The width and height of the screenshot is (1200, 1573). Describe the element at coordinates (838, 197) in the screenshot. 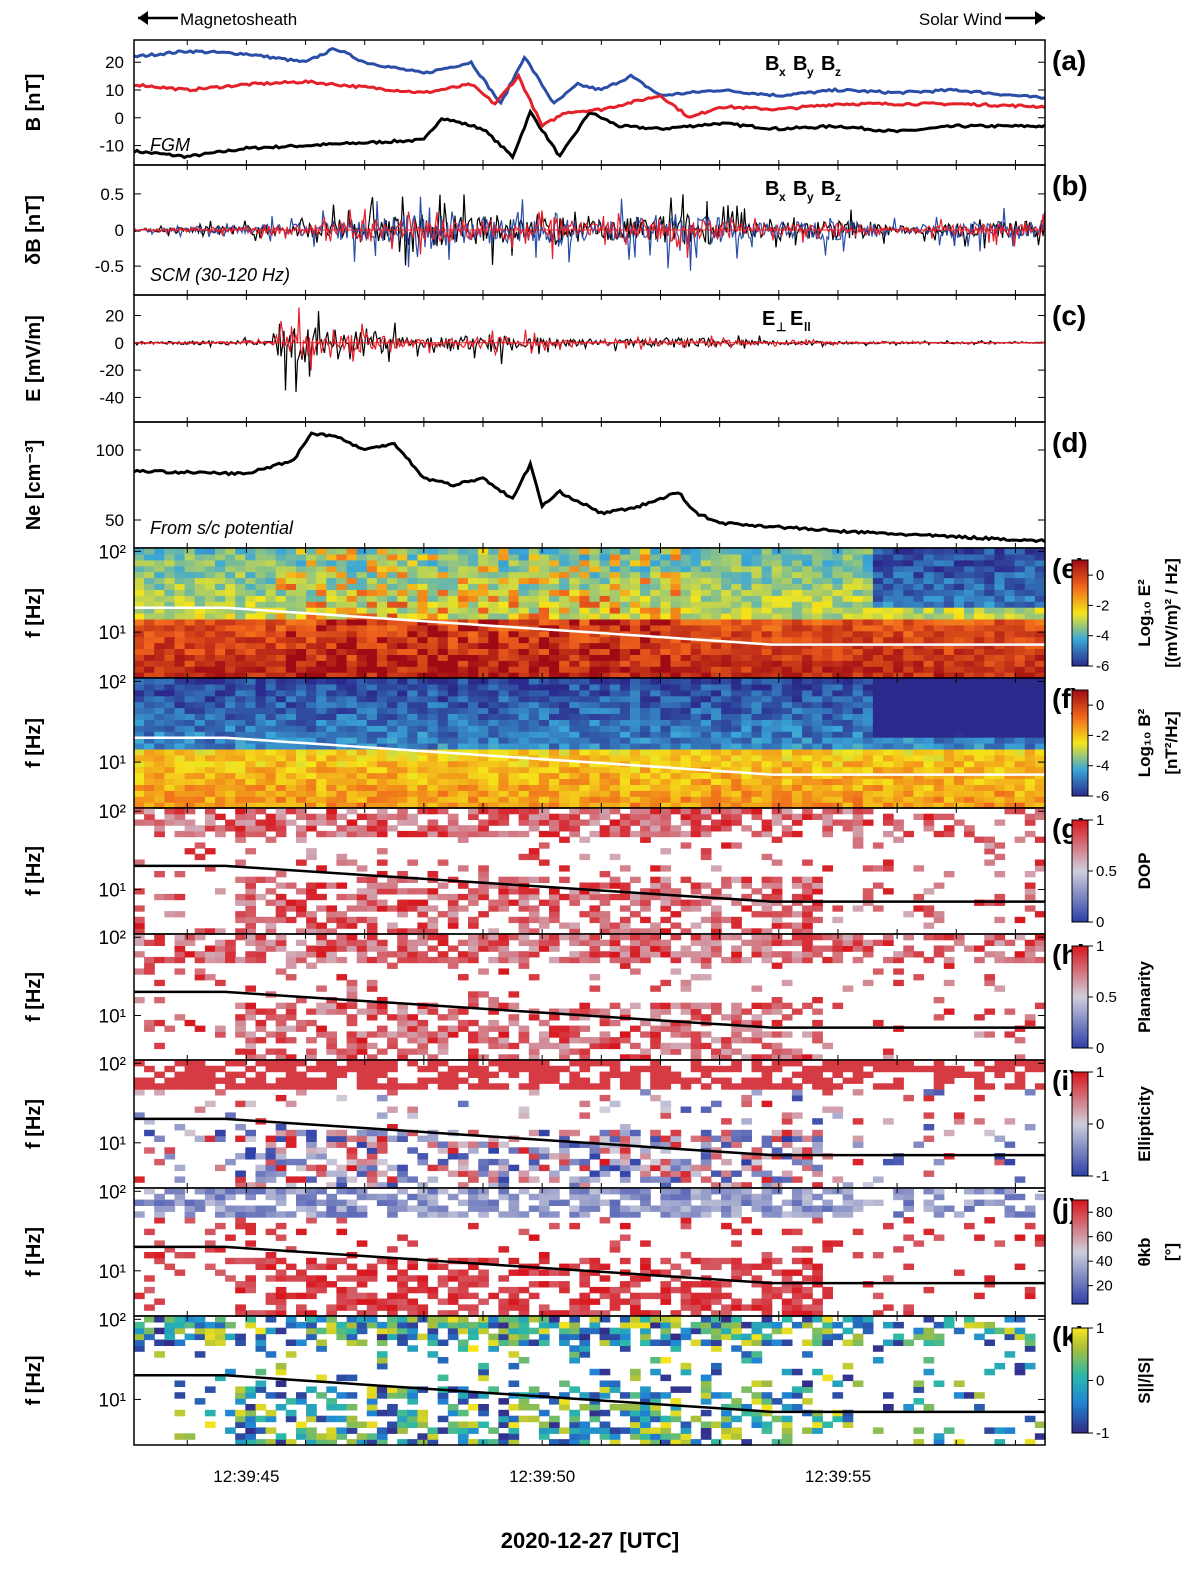

I see `legend-subscript: z` at that location.